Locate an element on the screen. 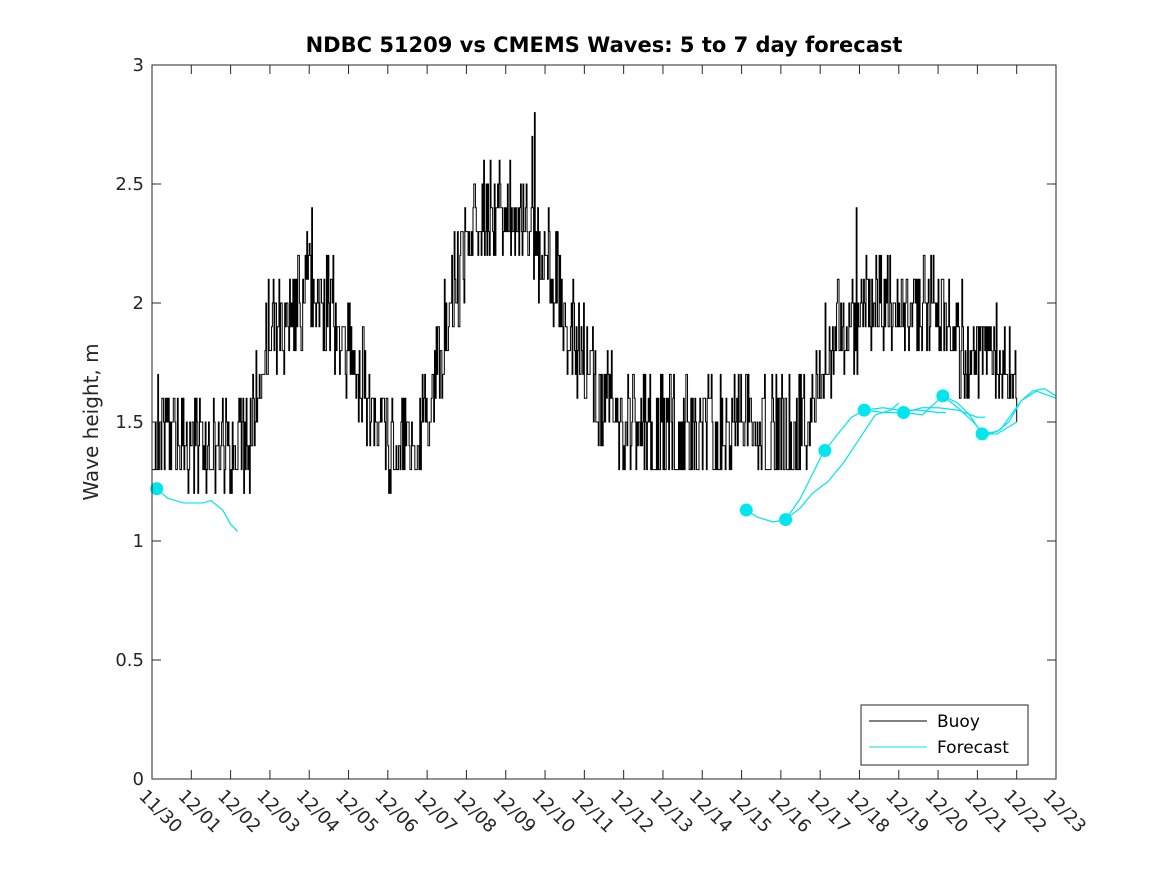 The height and width of the screenshot is (875, 1167). legend-forecast-label: Forecast is located at coordinates (973, 748).